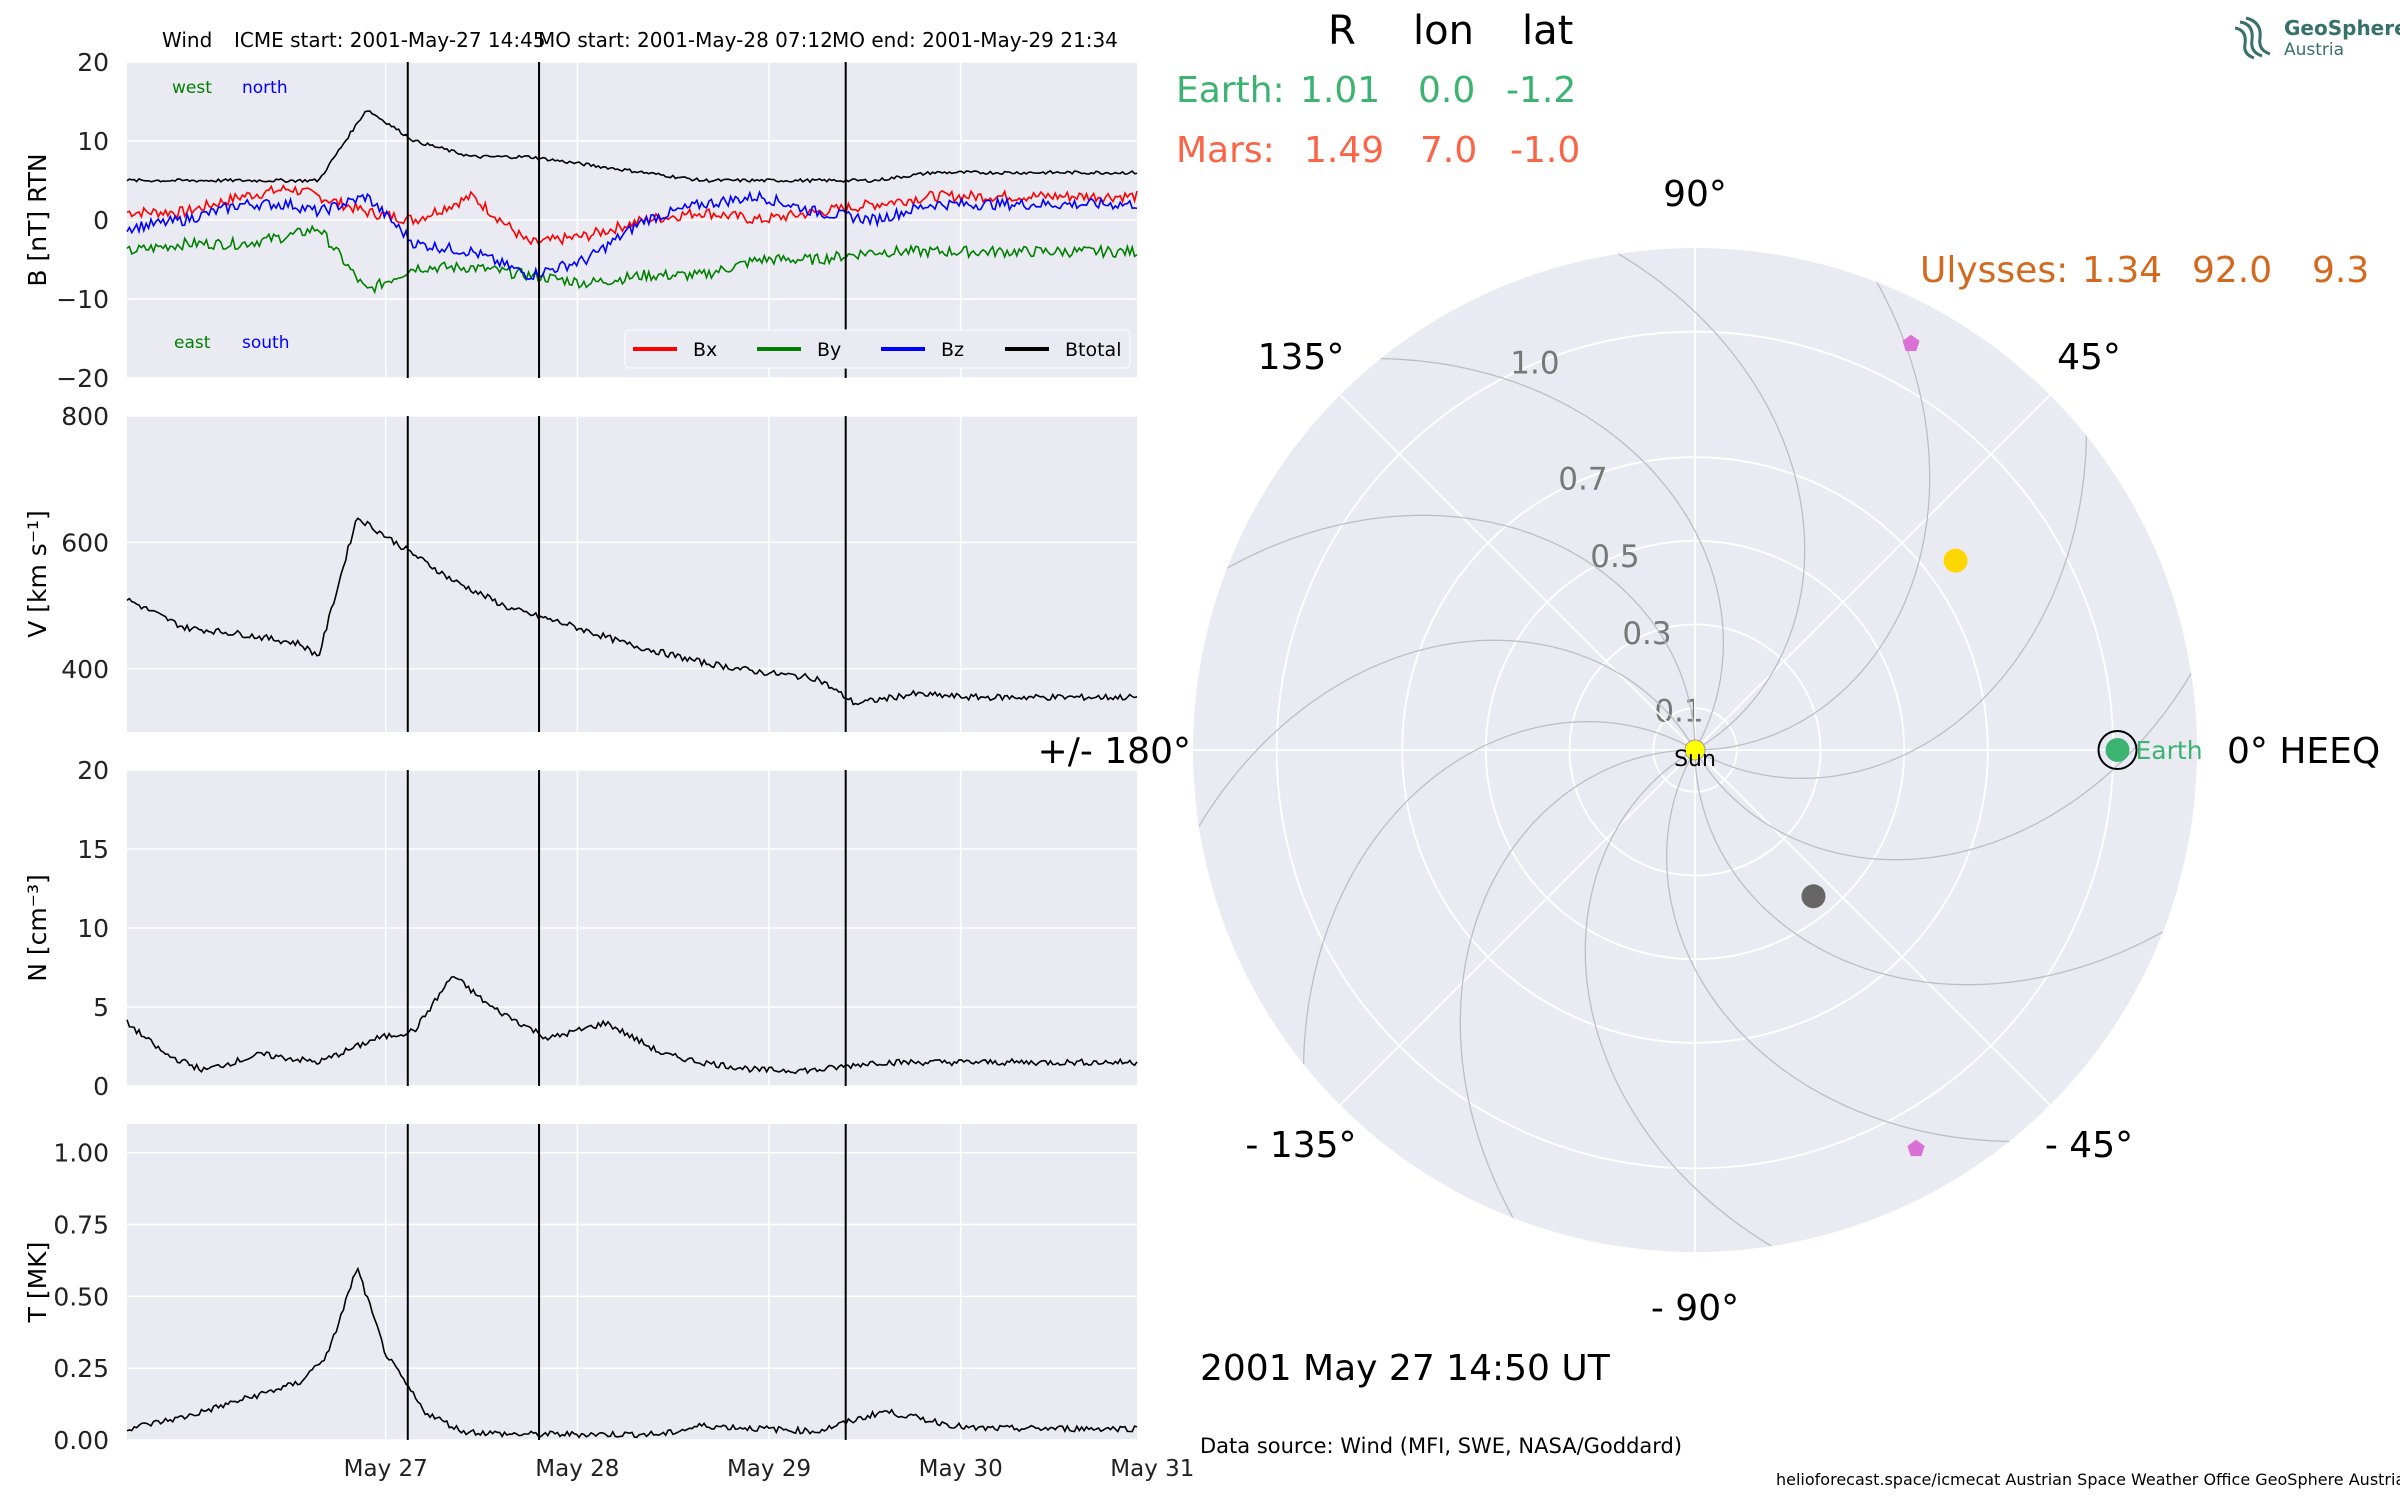 This screenshot has height=1500, width=2400. Describe the element at coordinates (81, 1440) in the screenshot. I see `y-tick-label: 0.00` at that location.